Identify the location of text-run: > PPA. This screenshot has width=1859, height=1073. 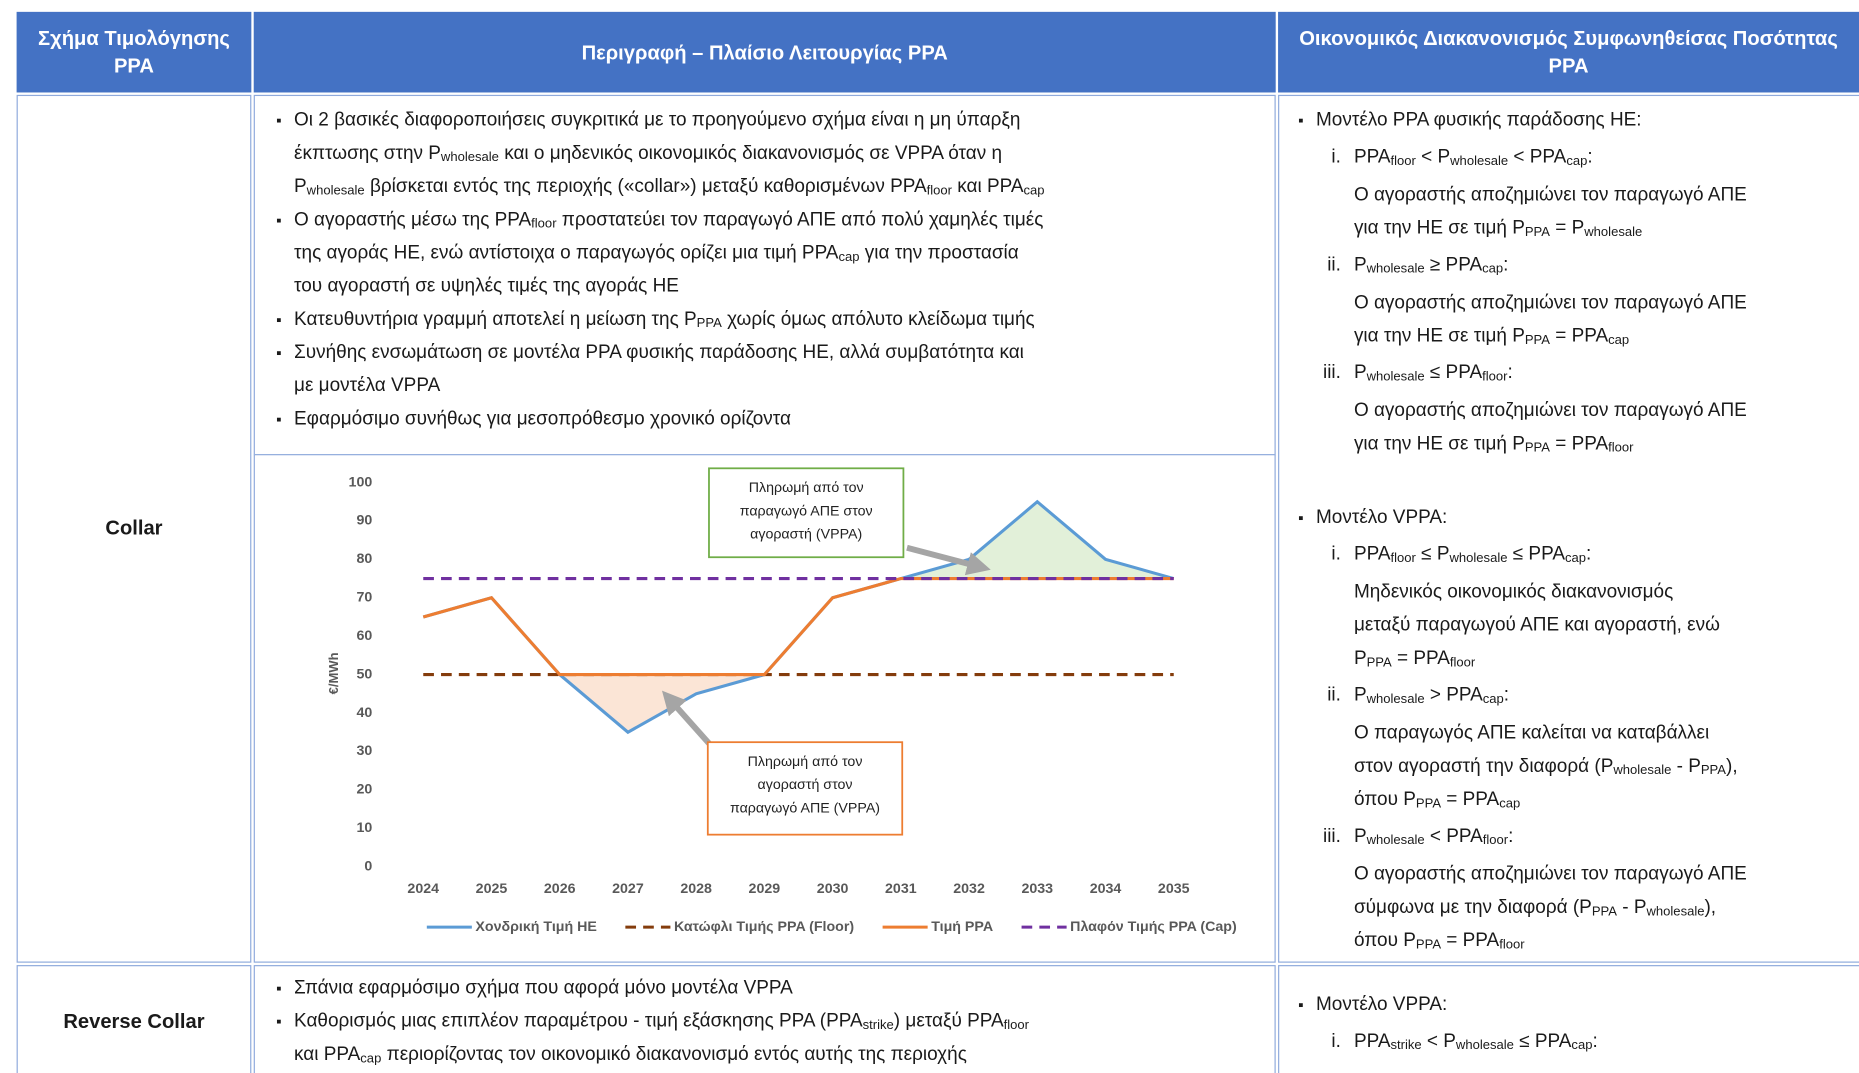
(1453, 695).